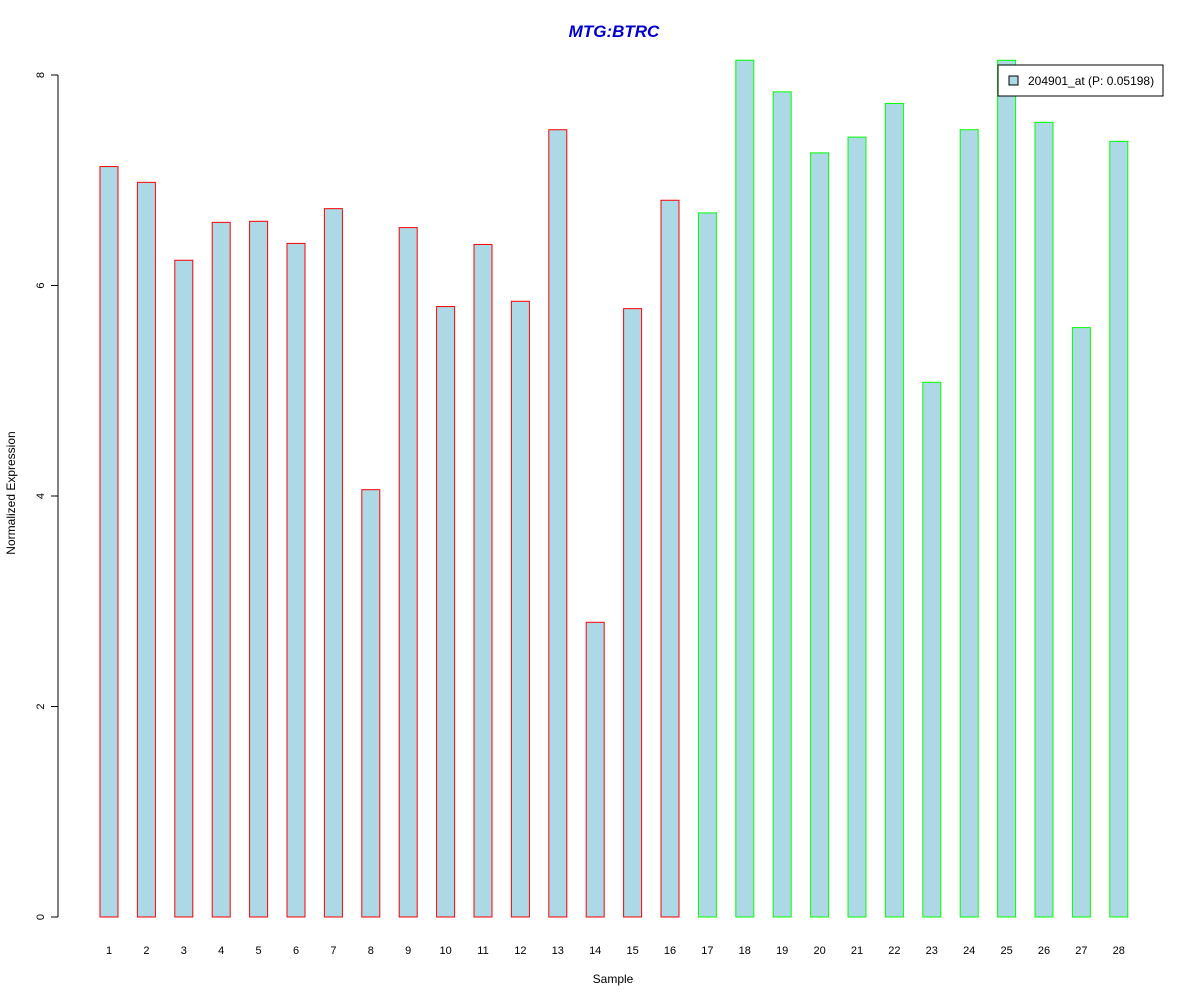 The height and width of the screenshot is (1000, 1200). I want to click on x-tick-label: 8, so click(371, 951).